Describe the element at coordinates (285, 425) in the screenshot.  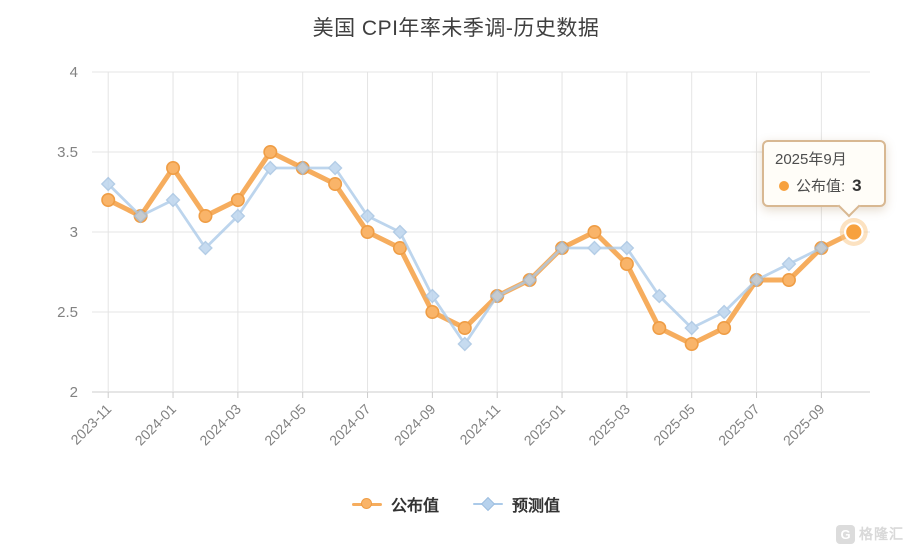
I see `x-axis-label: 2024-05` at that location.